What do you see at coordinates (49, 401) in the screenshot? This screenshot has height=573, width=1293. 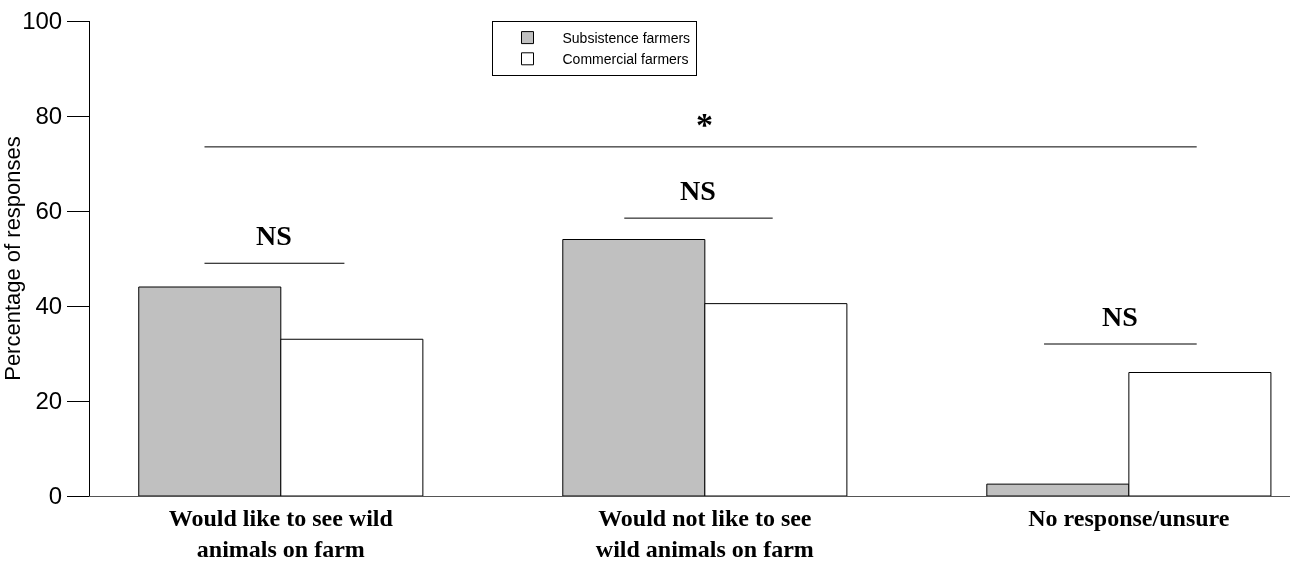 I see `y-tick-label: 20` at bounding box center [49, 401].